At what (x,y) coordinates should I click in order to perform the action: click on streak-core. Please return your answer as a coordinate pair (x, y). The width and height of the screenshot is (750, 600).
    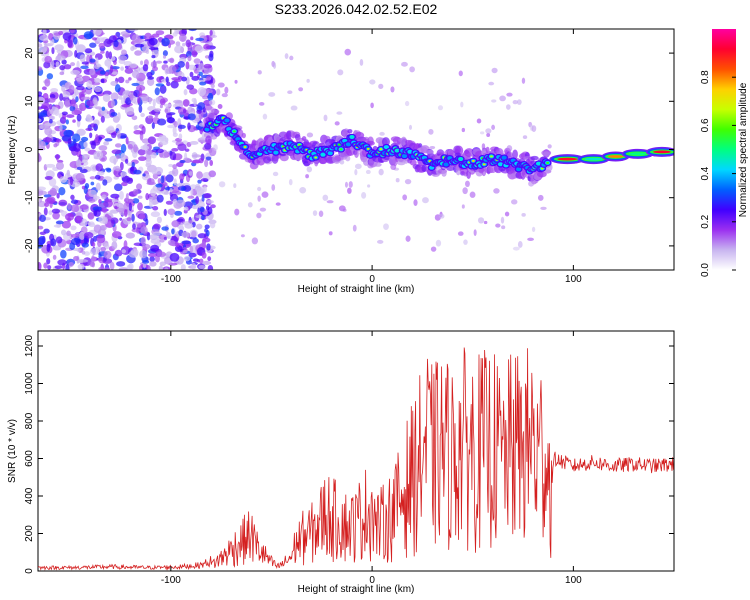
    Looking at the image, I should click on (637, 154).